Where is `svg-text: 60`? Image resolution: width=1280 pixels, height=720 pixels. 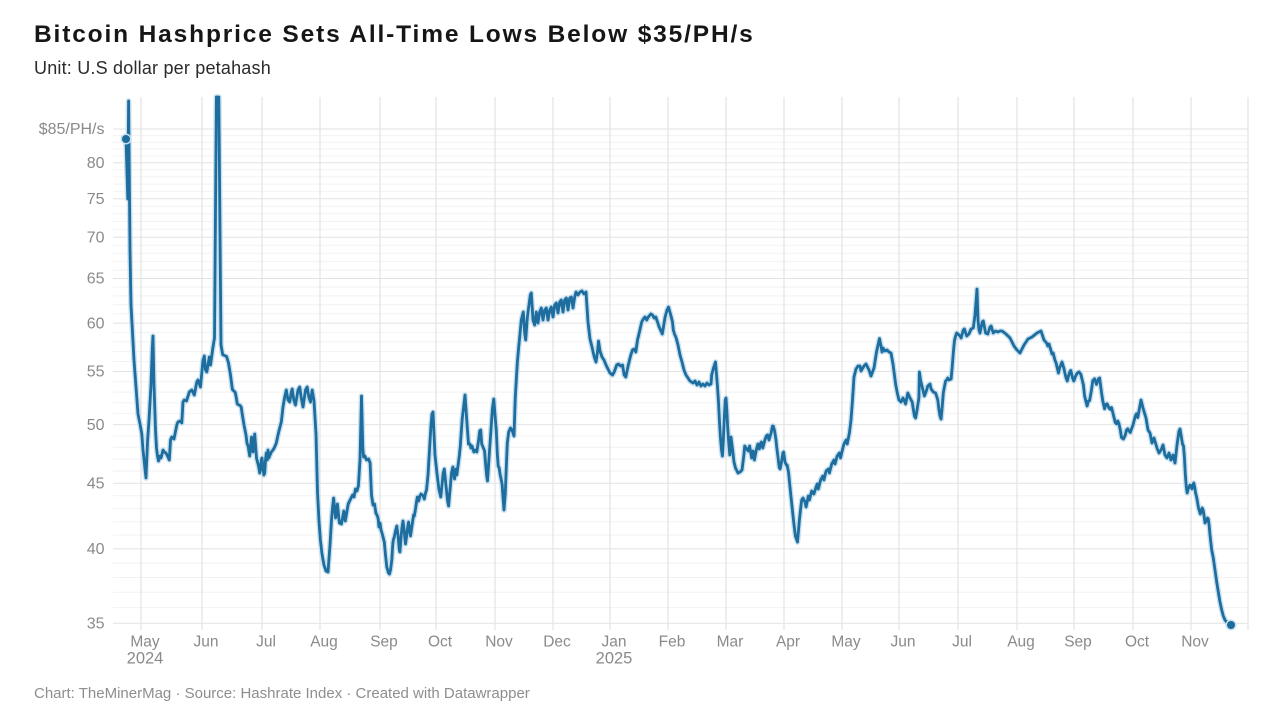
svg-text: 60 is located at coordinates (96, 323).